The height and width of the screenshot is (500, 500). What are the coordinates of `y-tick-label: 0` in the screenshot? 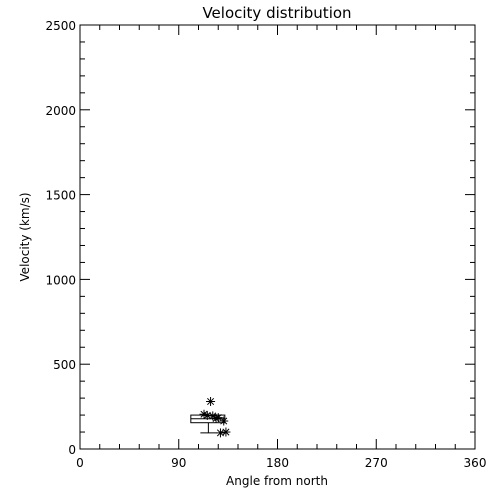 It's located at (72, 450).